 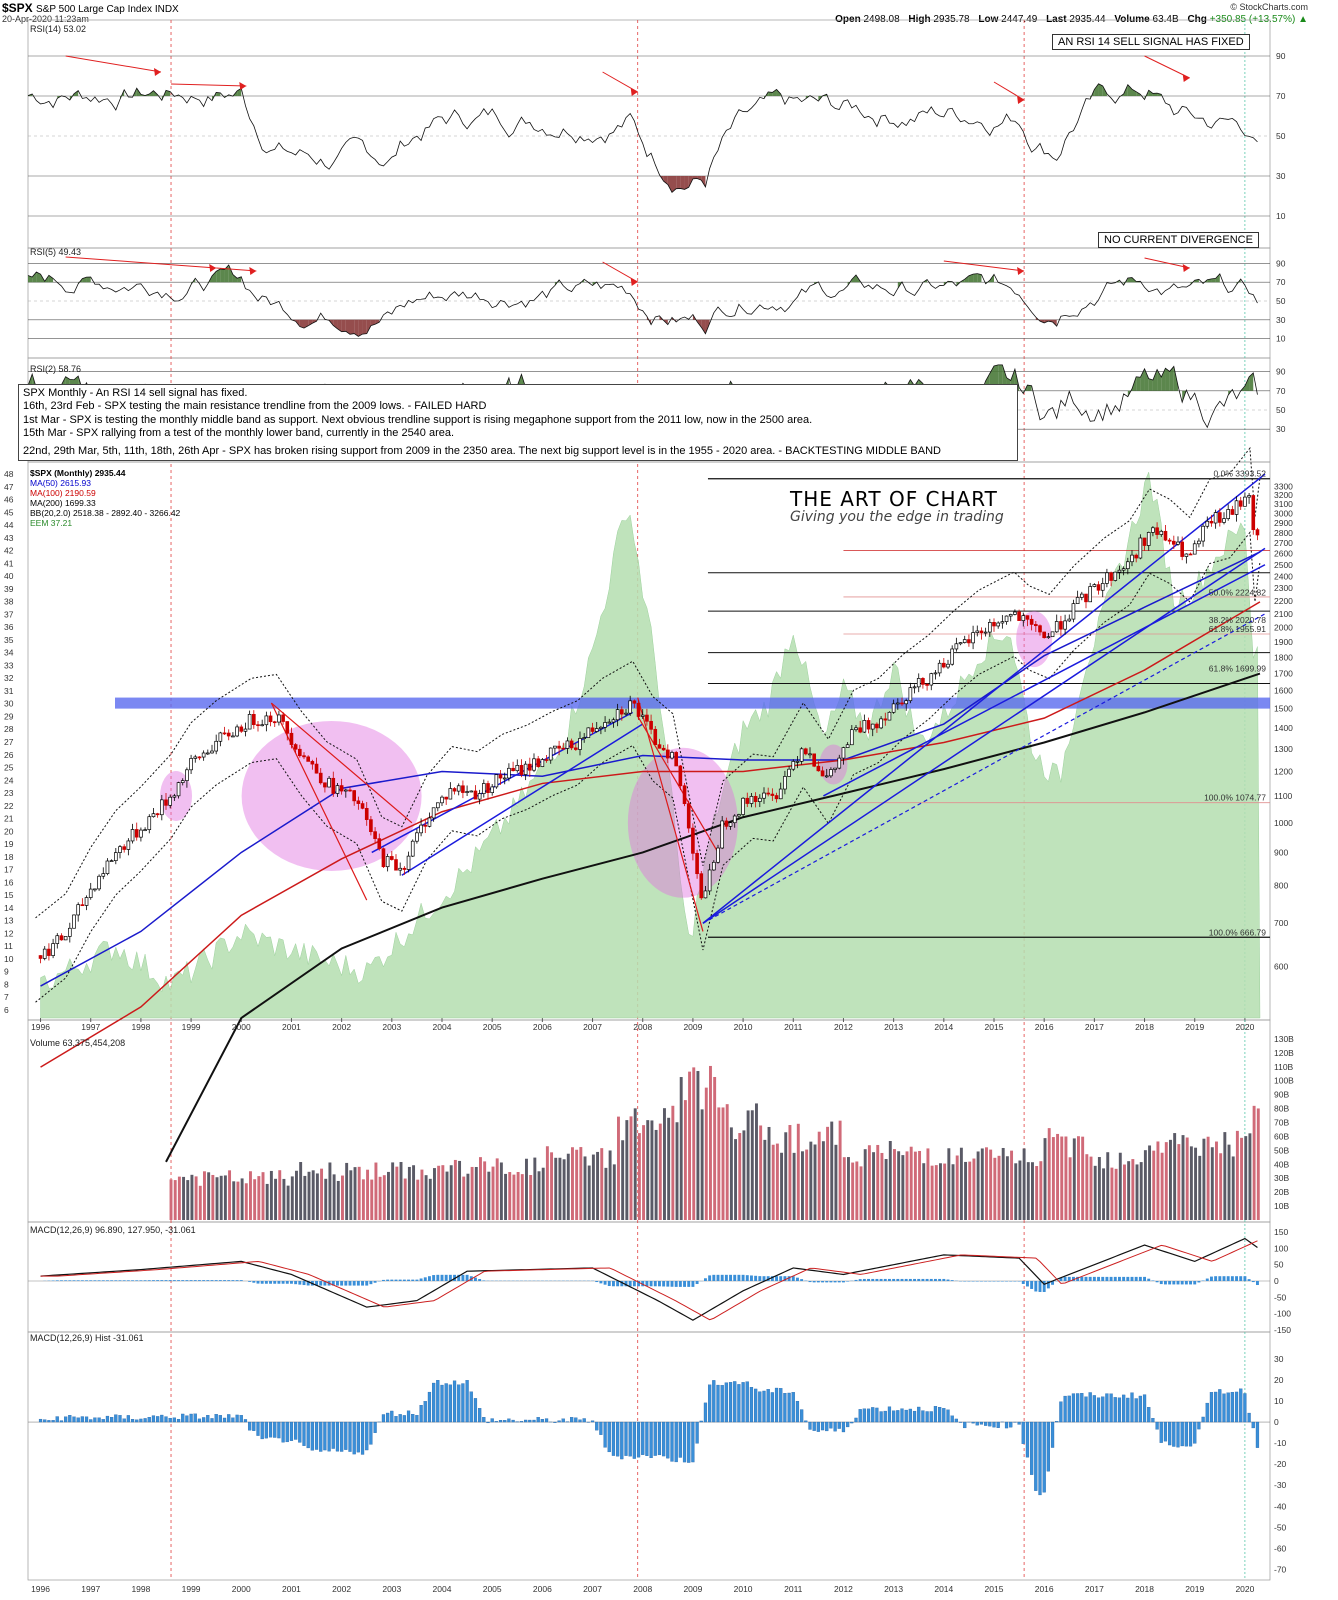 What do you see at coordinates (1281, 56) in the screenshot?
I see `rsi14-level-label: 90` at bounding box center [1281, 56].